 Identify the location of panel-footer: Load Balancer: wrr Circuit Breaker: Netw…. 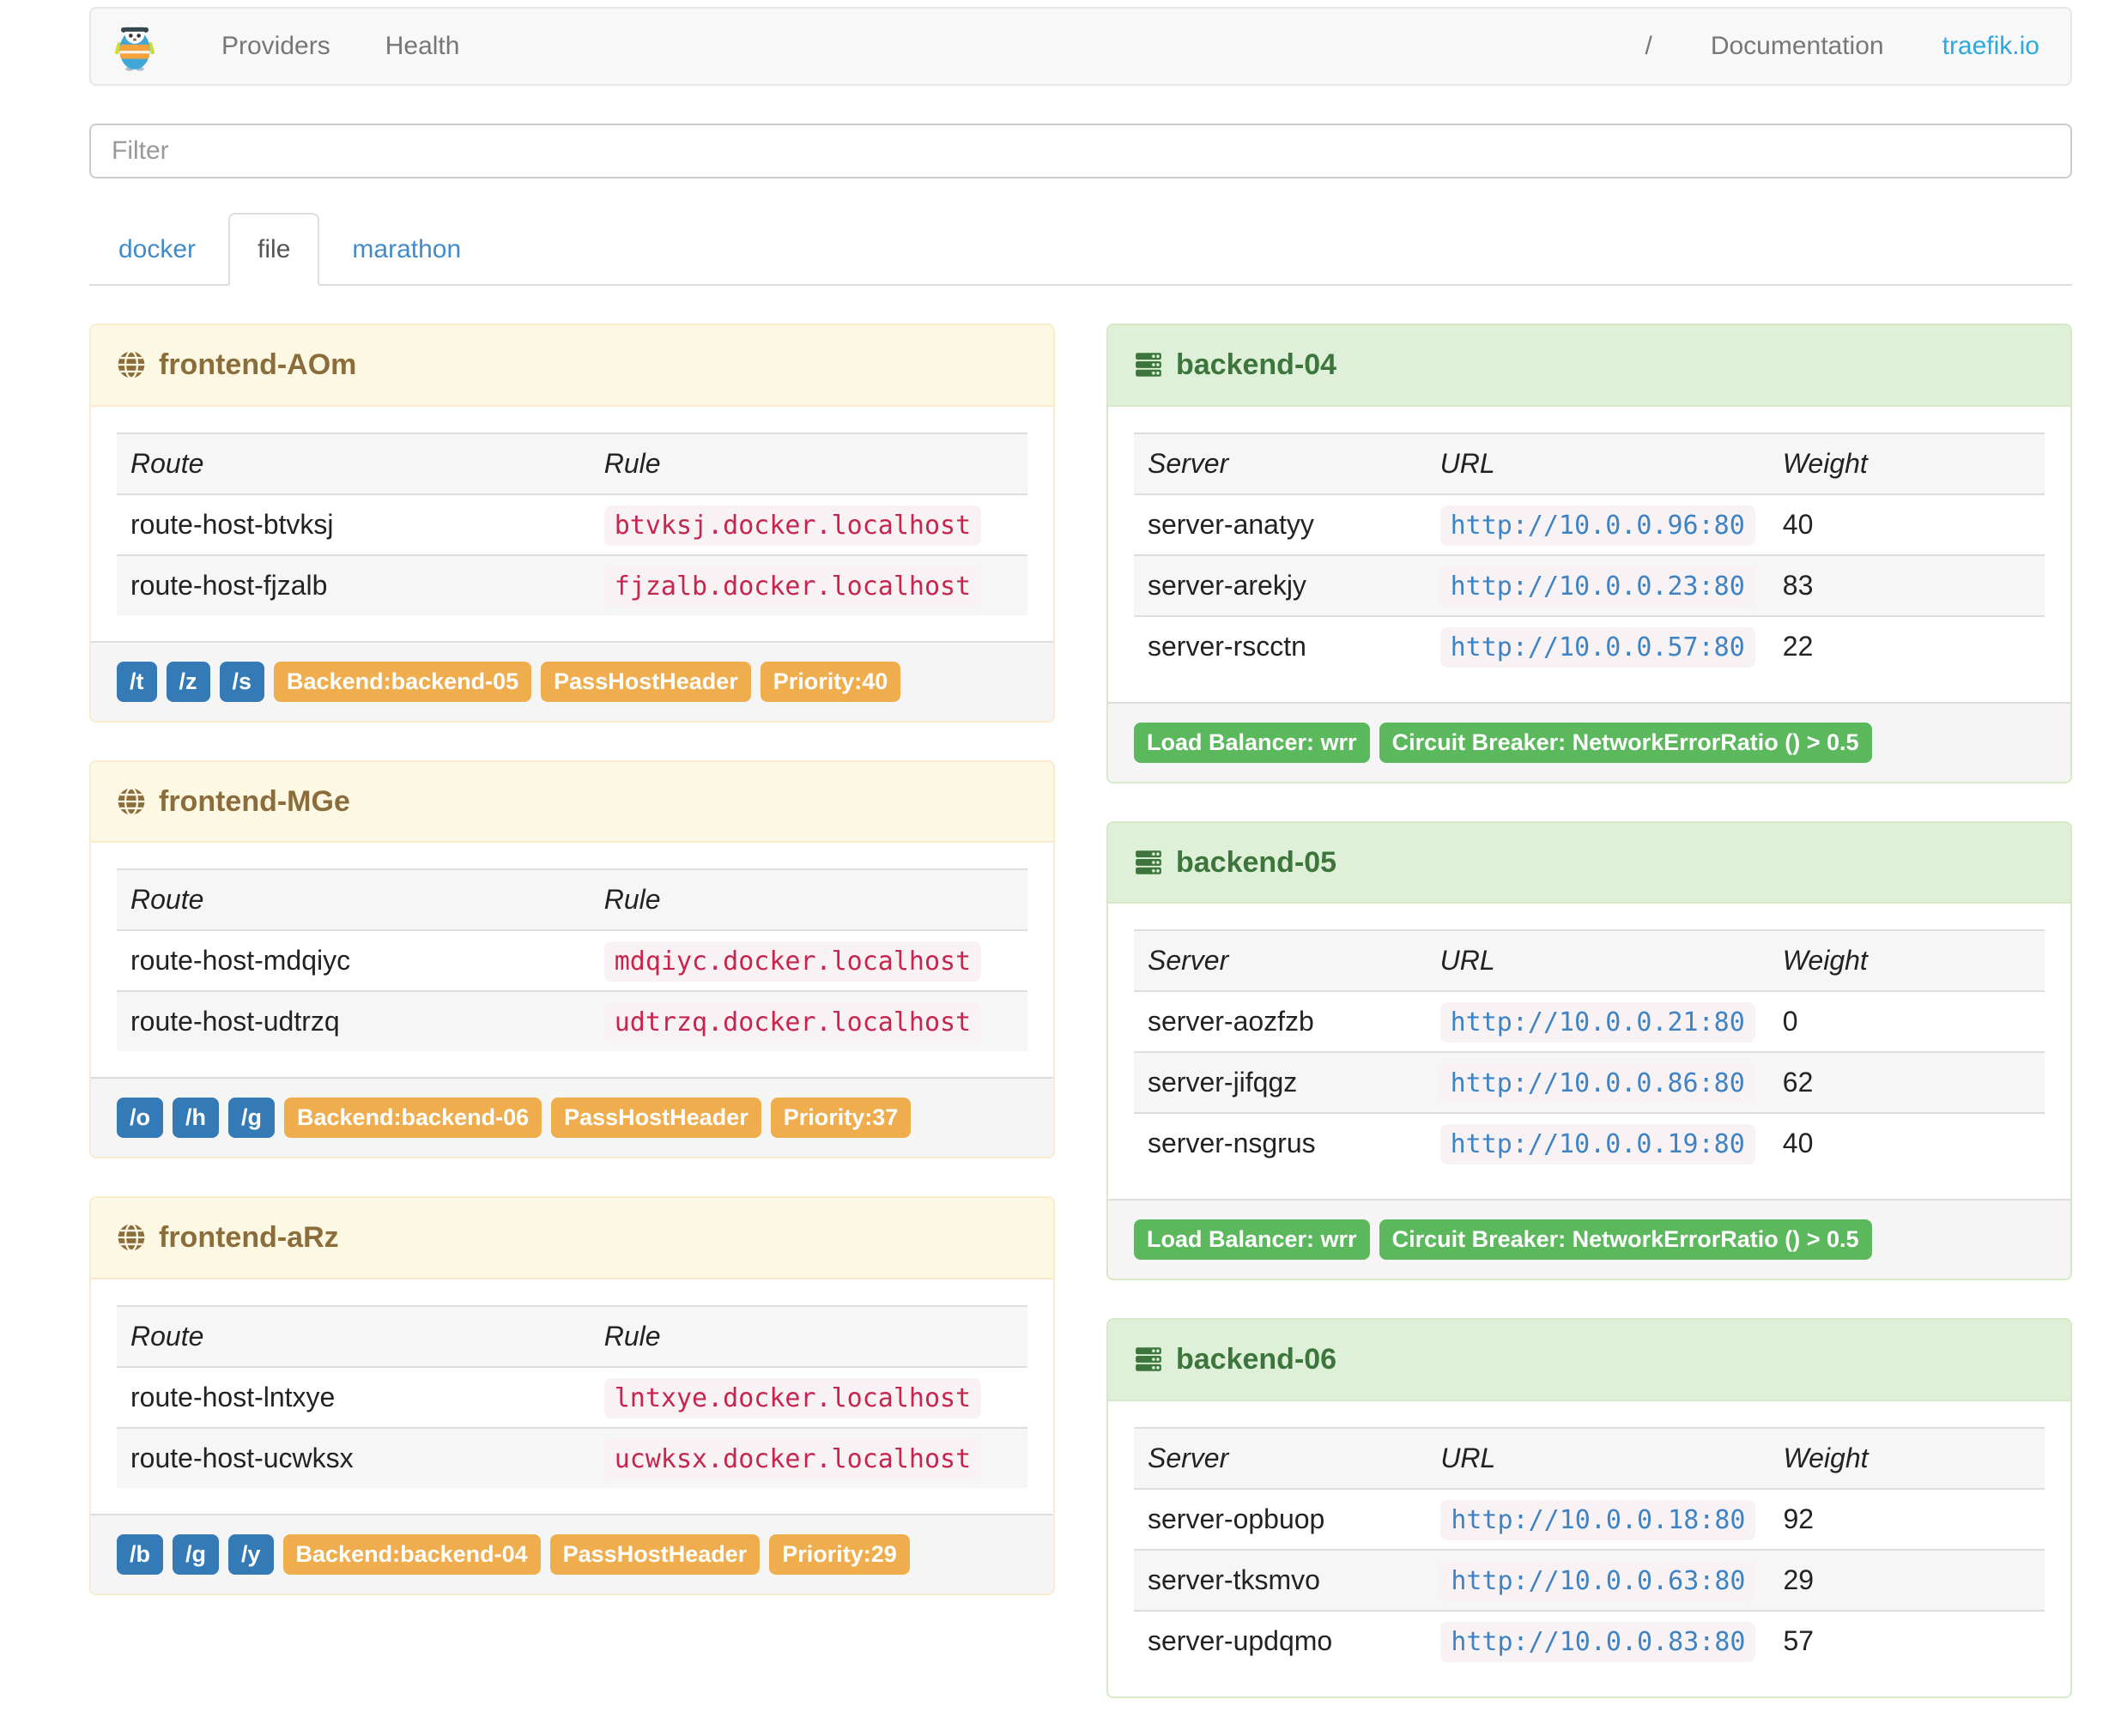
(1589, 741).